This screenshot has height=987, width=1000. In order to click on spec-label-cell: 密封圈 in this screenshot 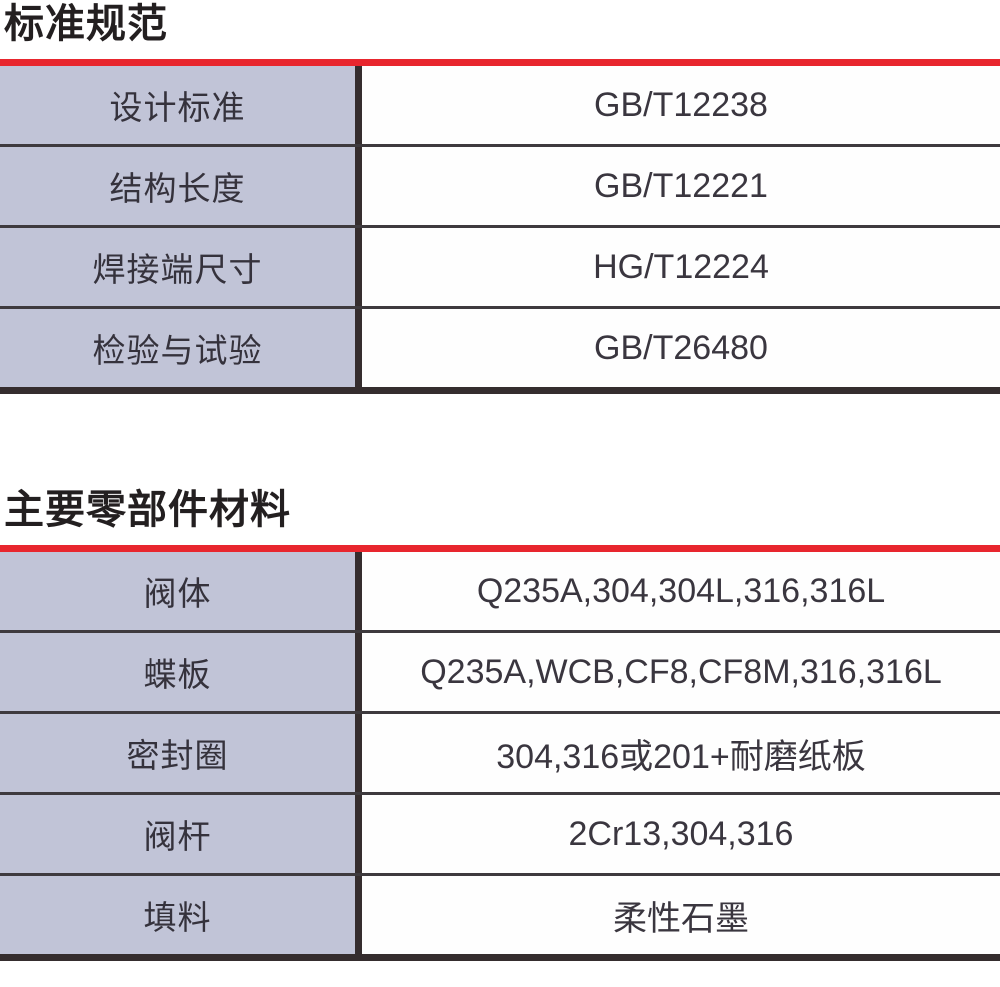, I will do `click(181, 753)`.